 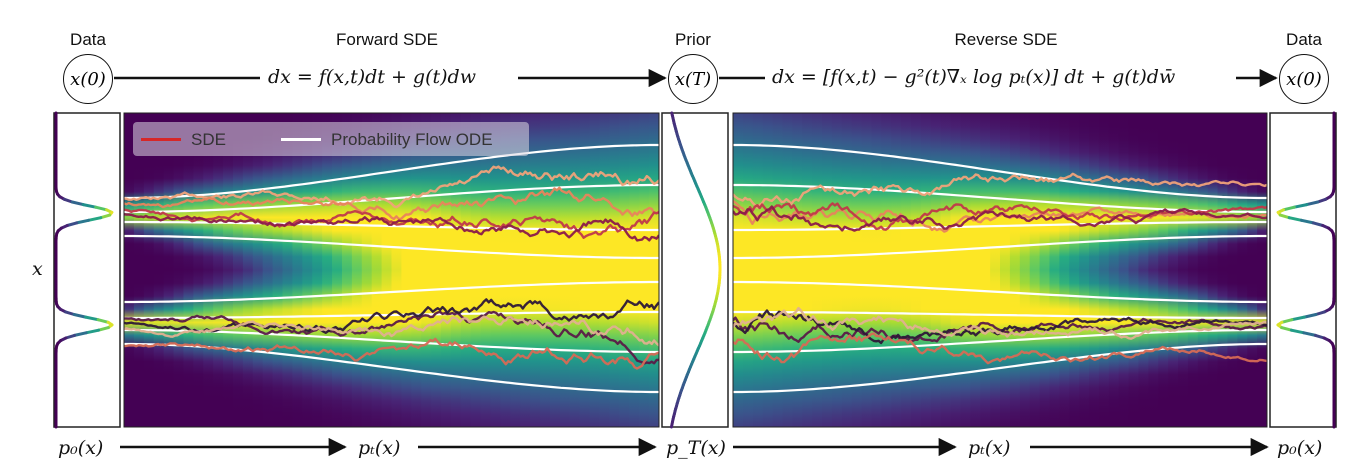 What do you see at coordinates (81, 448) in the screenshot?
I see `p0-left-label: p₀(x)` at bounding box center [81, 448].